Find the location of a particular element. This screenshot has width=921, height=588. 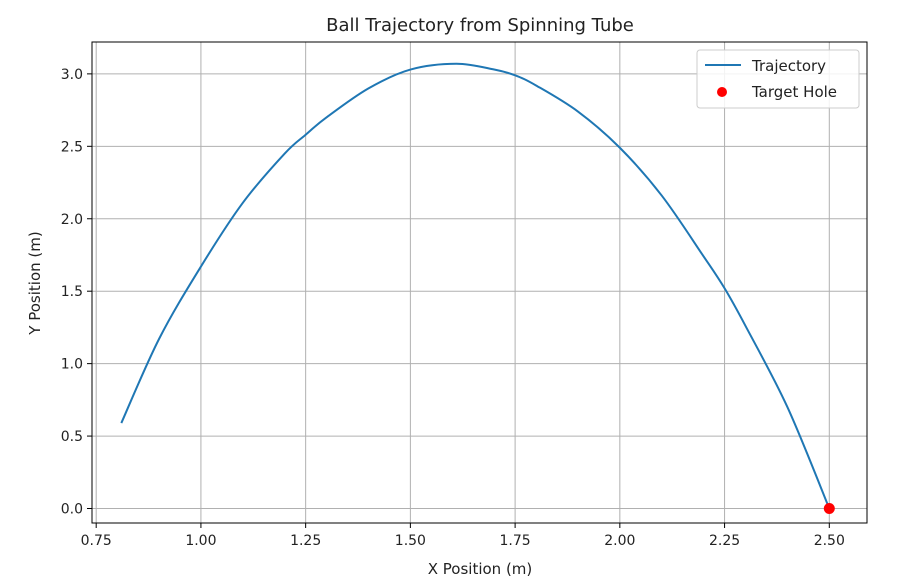

x-tick-label: 0.75 is located at coordinates (96, 541).